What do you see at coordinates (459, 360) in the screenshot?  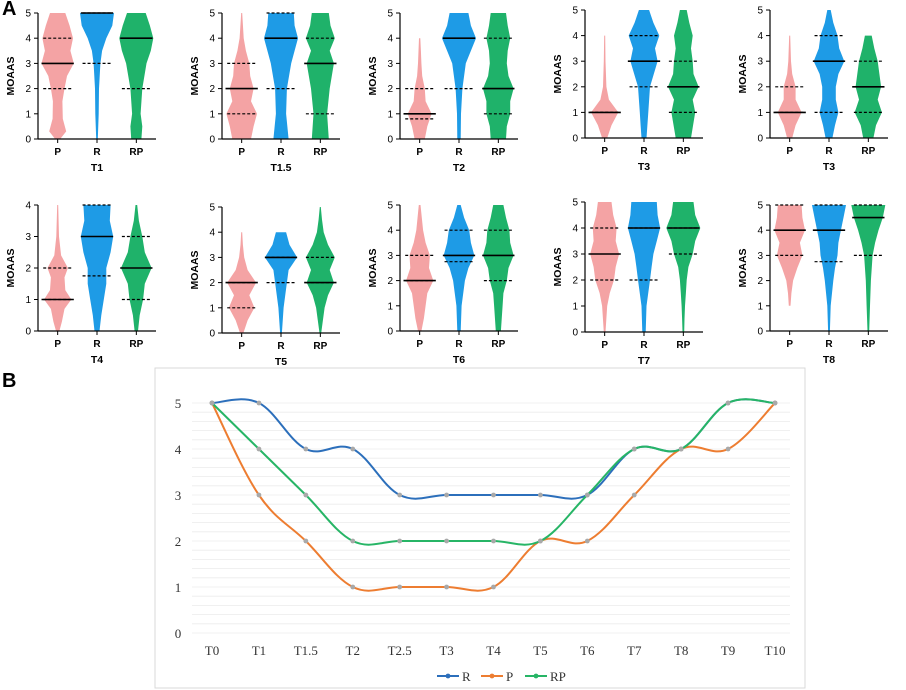 I see `chart-title: T6` at bounding box center [459, 360].